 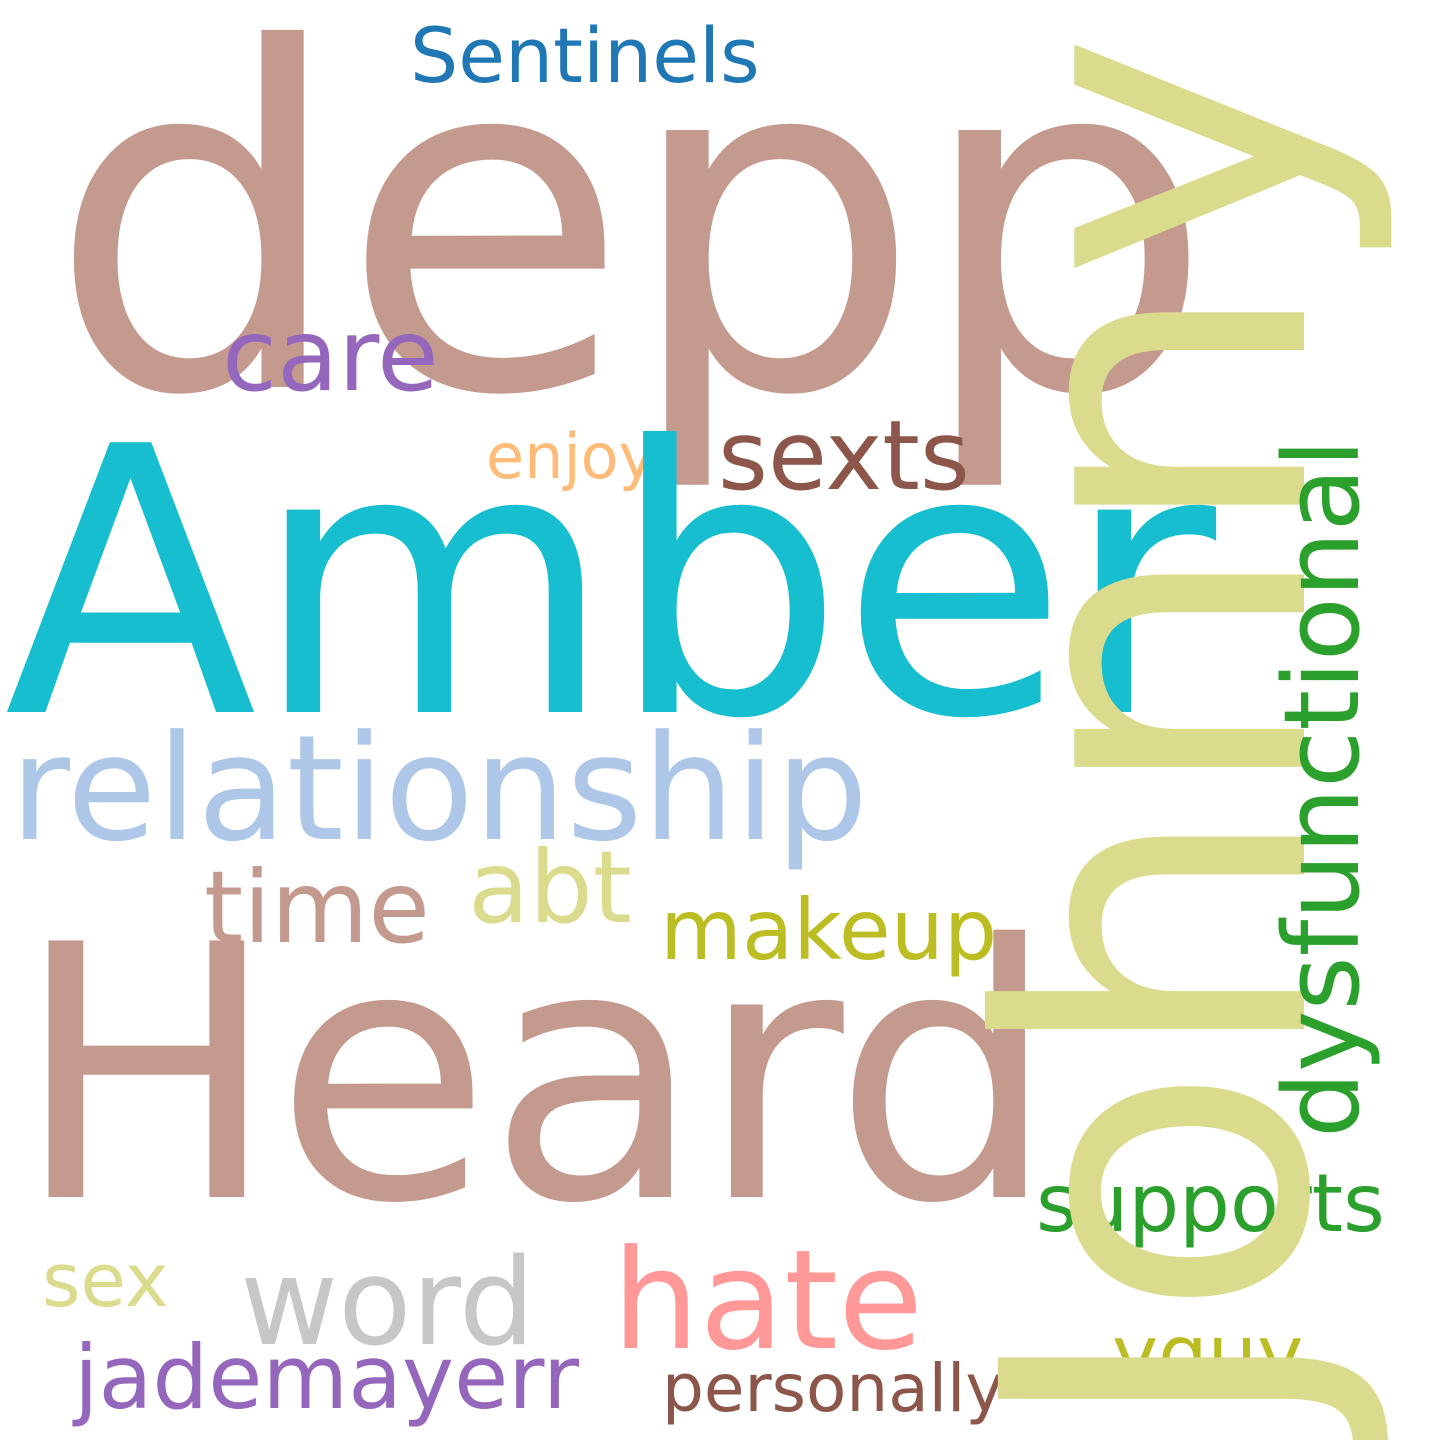 What do you see at coordinates (768, 1300) in the screenshot?
I see `word-hate: hate` at bounding box center [768, 1300].